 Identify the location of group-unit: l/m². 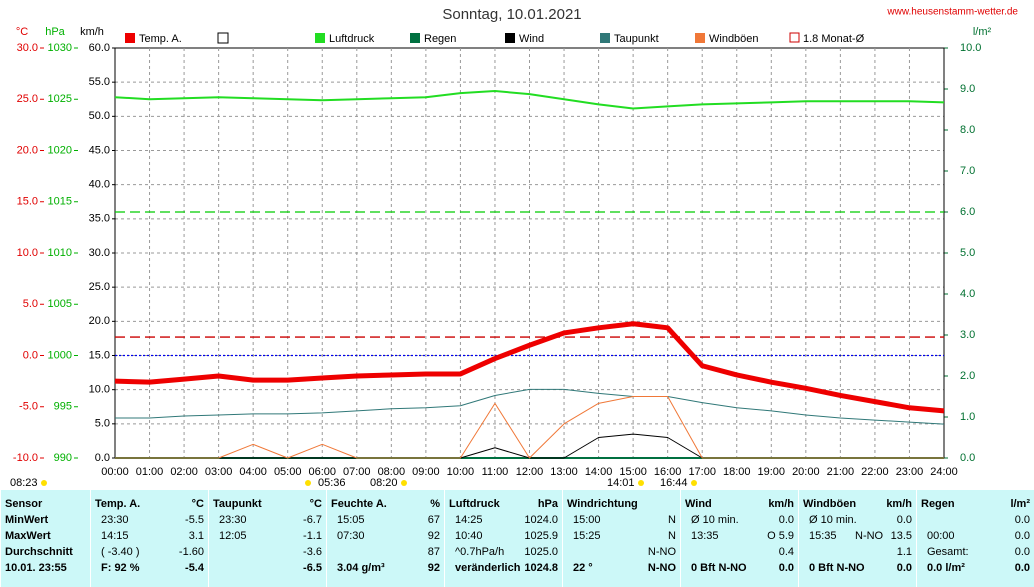
(1020, 504).